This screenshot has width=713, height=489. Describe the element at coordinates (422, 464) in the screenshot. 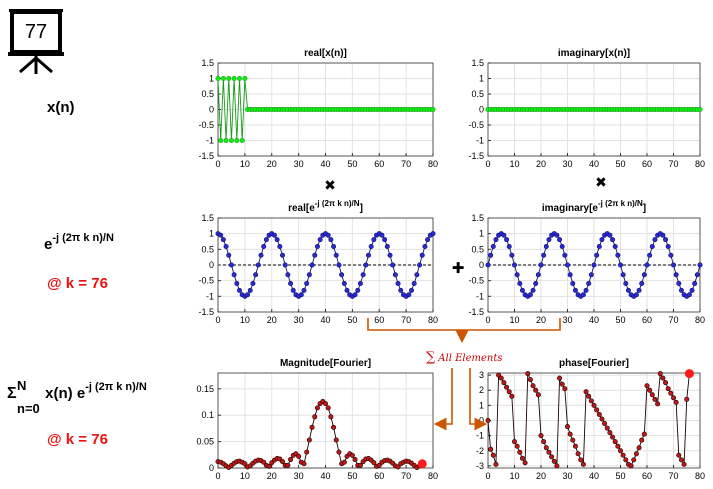

I see `magnitude-highlight-point` at that location.